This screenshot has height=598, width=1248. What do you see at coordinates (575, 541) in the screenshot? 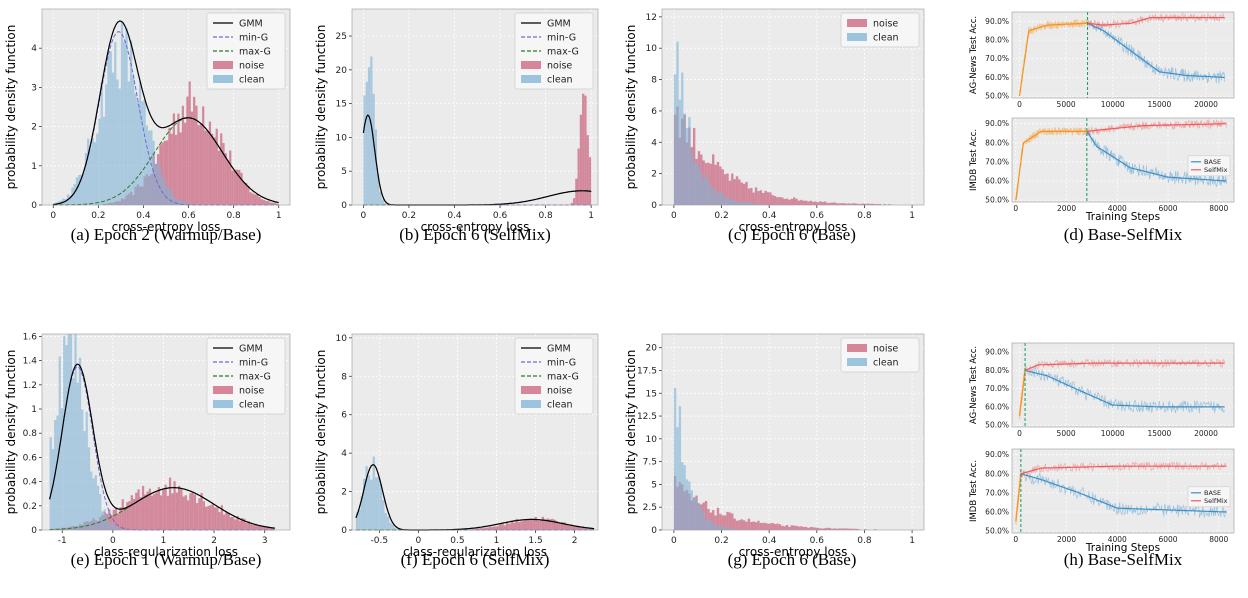
I see `x-tick-label: 2` at bounding box center [575, 541].